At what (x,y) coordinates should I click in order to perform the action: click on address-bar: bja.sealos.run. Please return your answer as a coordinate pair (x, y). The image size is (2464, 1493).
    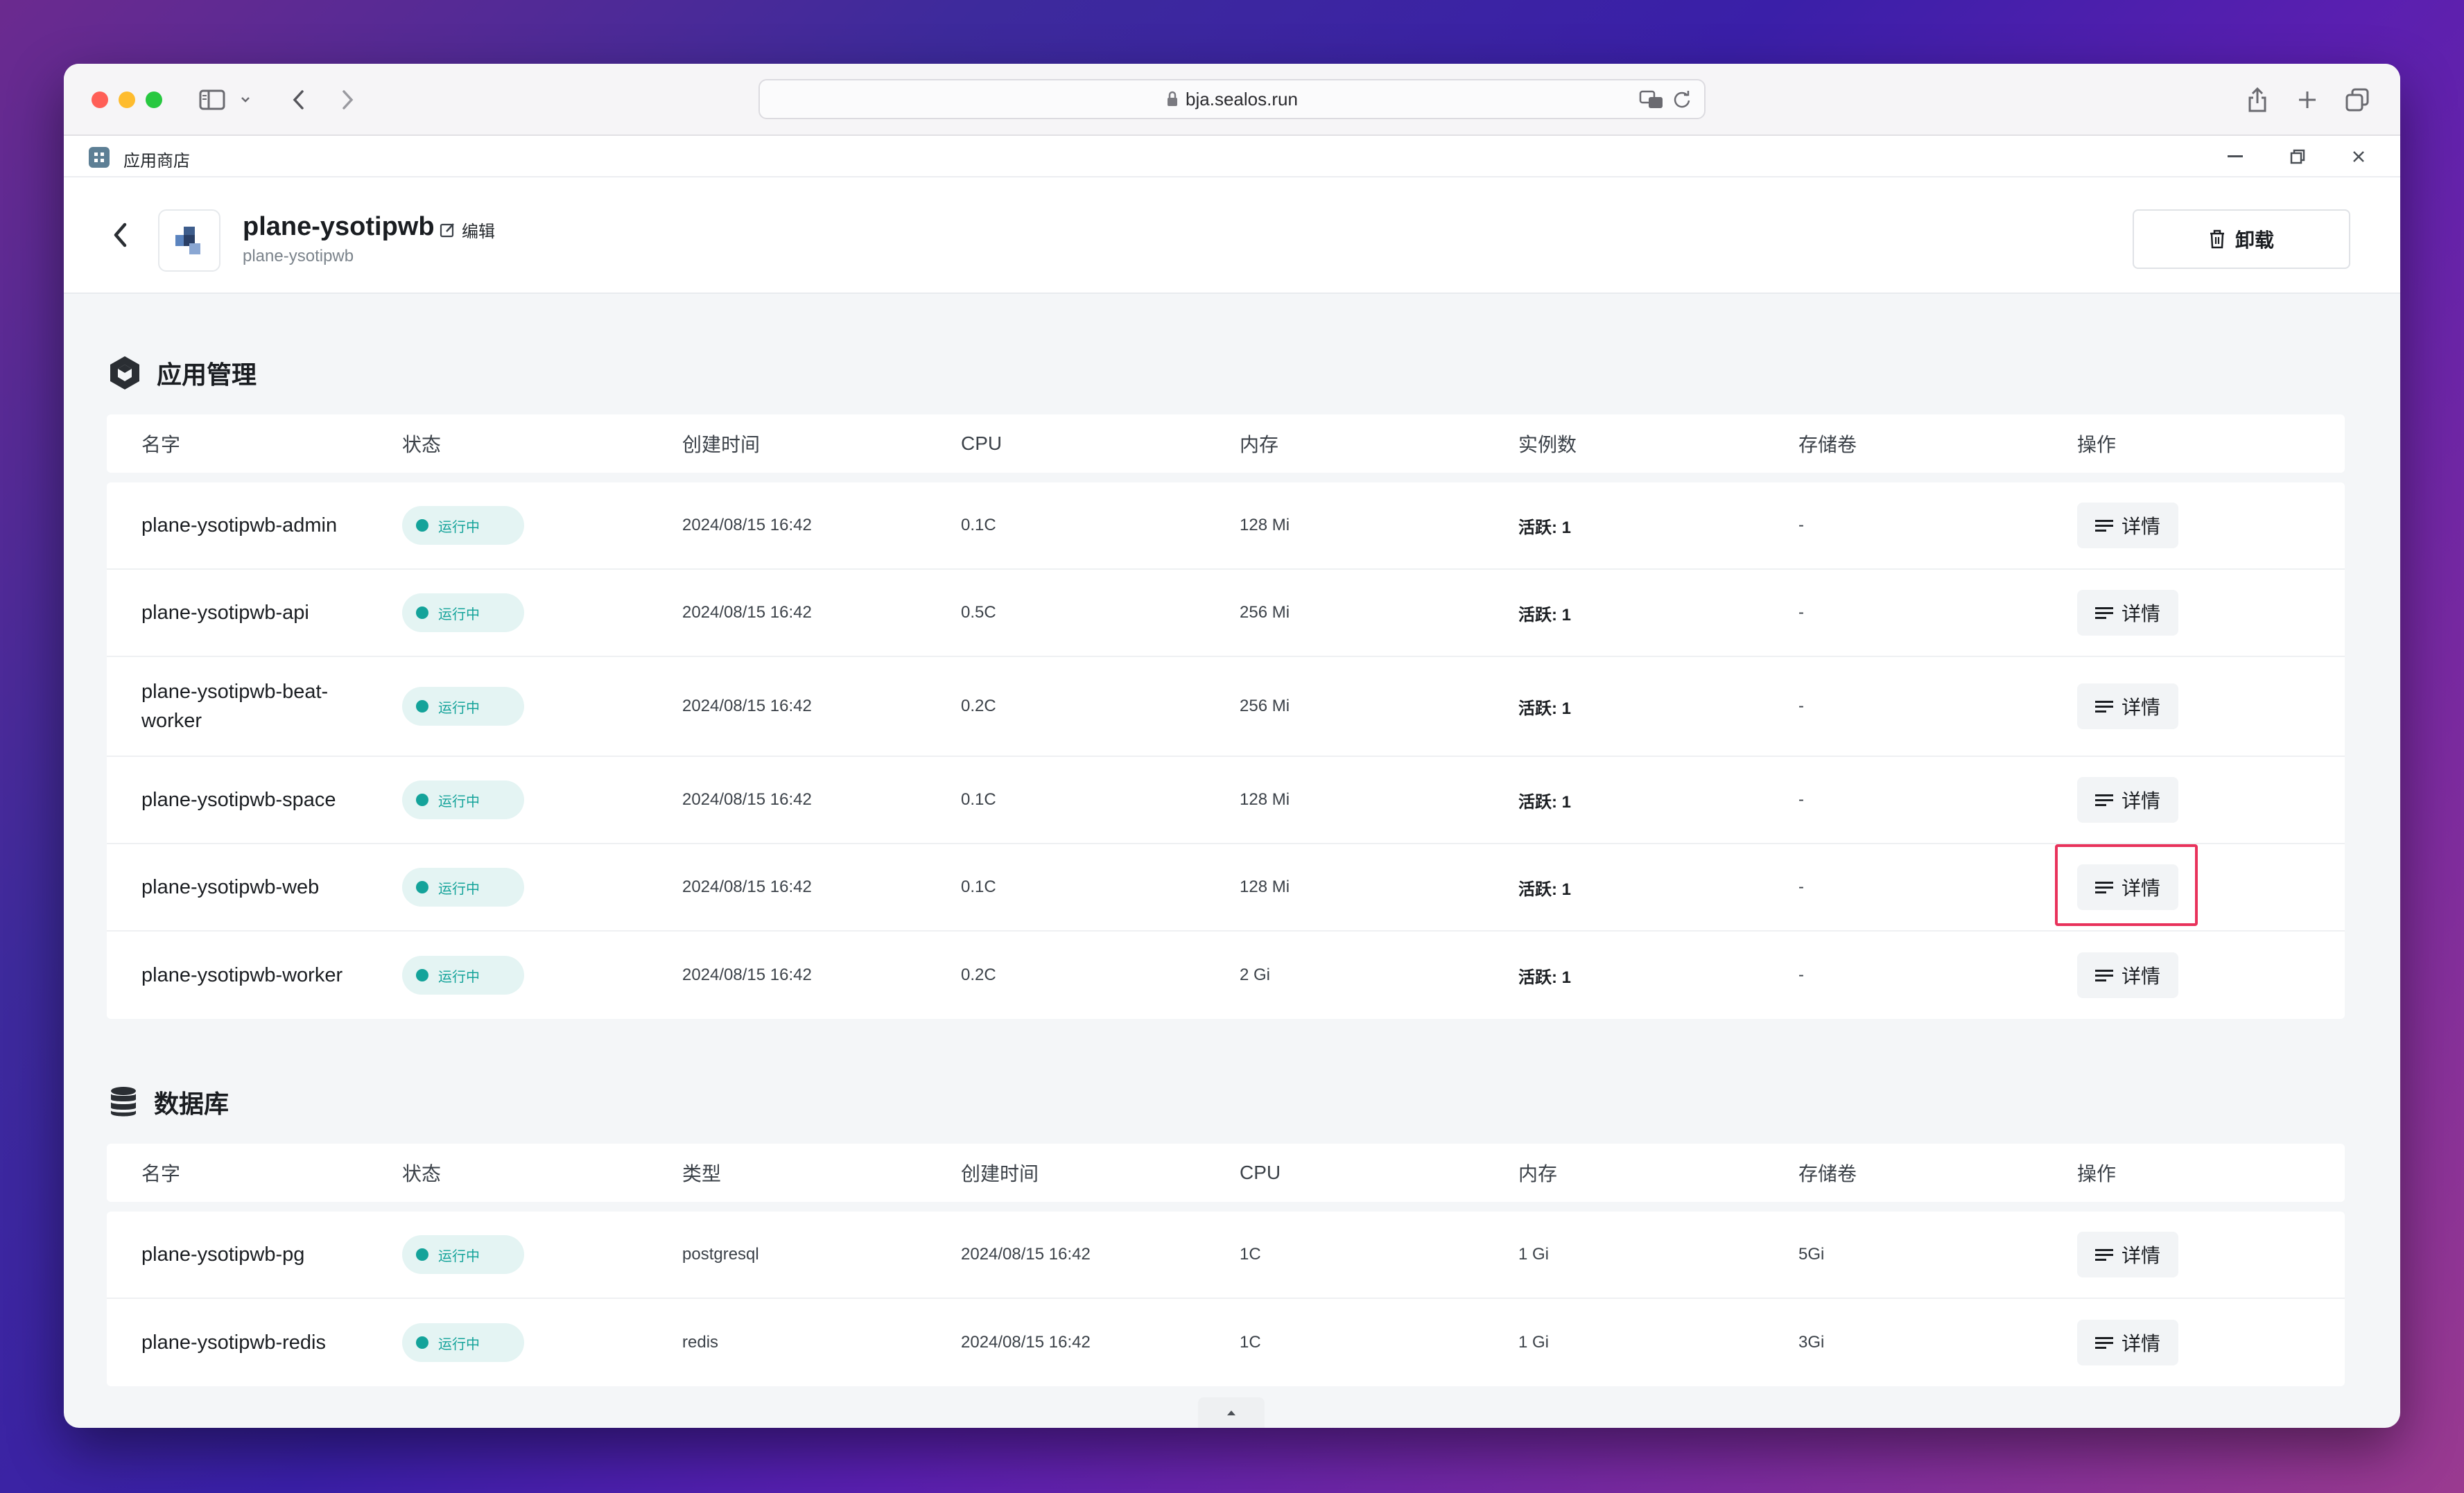
    Looking at the image, I should click on (1232, 99).